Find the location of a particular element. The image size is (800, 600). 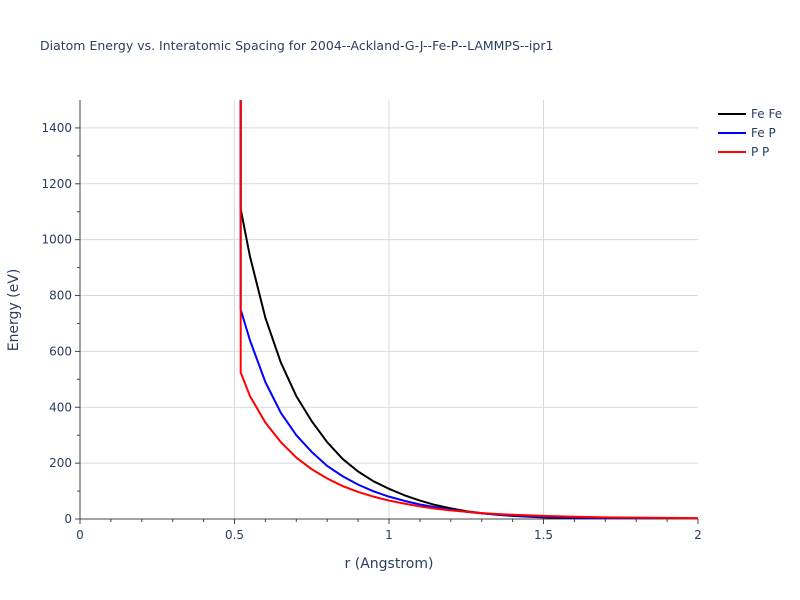

y-tick-label: 800 is located at coordinates (60, 296).